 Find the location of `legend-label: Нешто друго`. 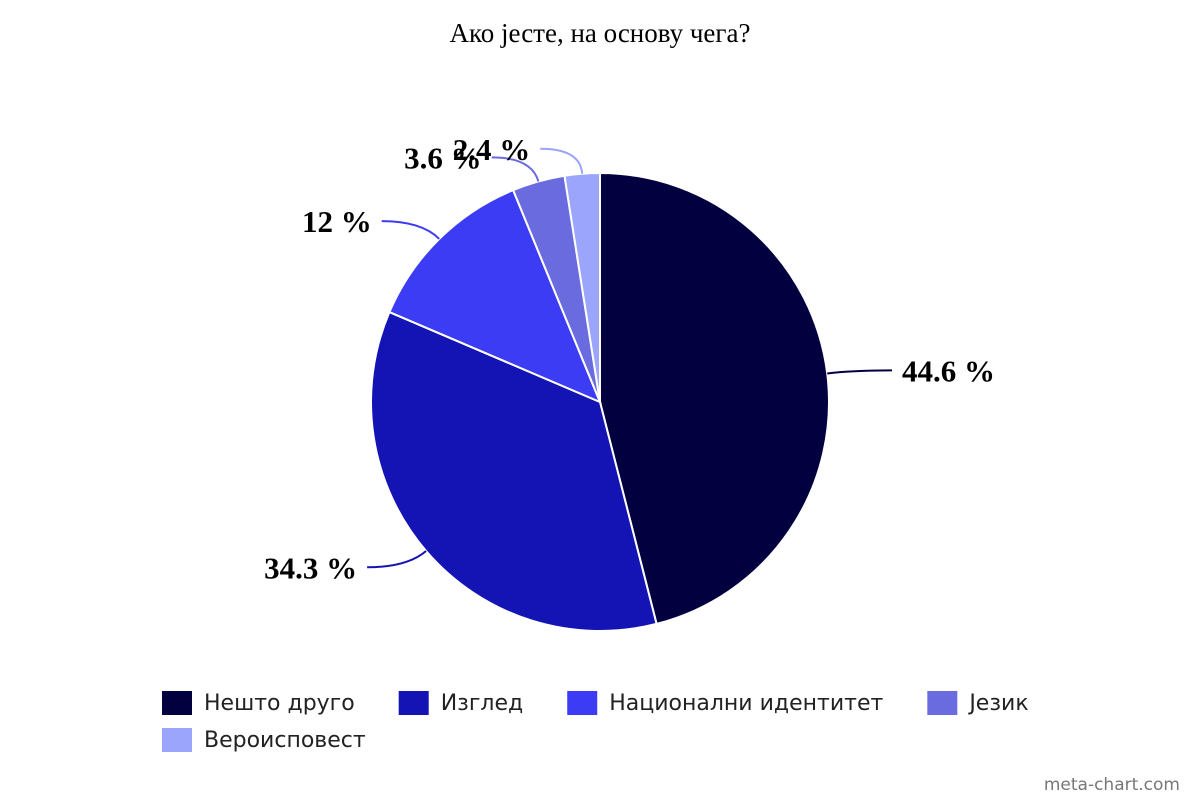

legend-label: Нешто друго is located at coordinates (279, 703).